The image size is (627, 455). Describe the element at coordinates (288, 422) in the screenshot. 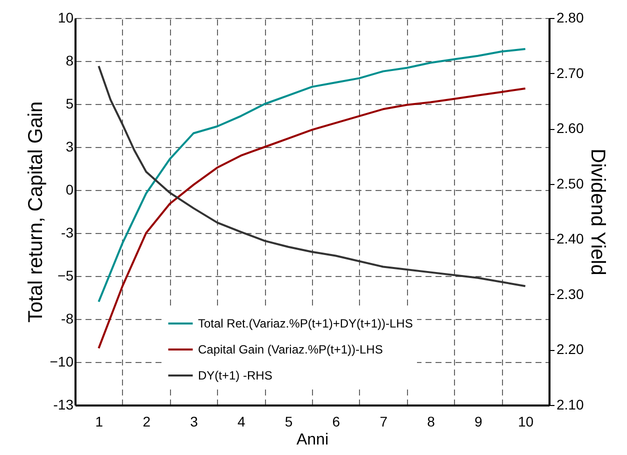

I see `x-tick-label: 5` at that location.